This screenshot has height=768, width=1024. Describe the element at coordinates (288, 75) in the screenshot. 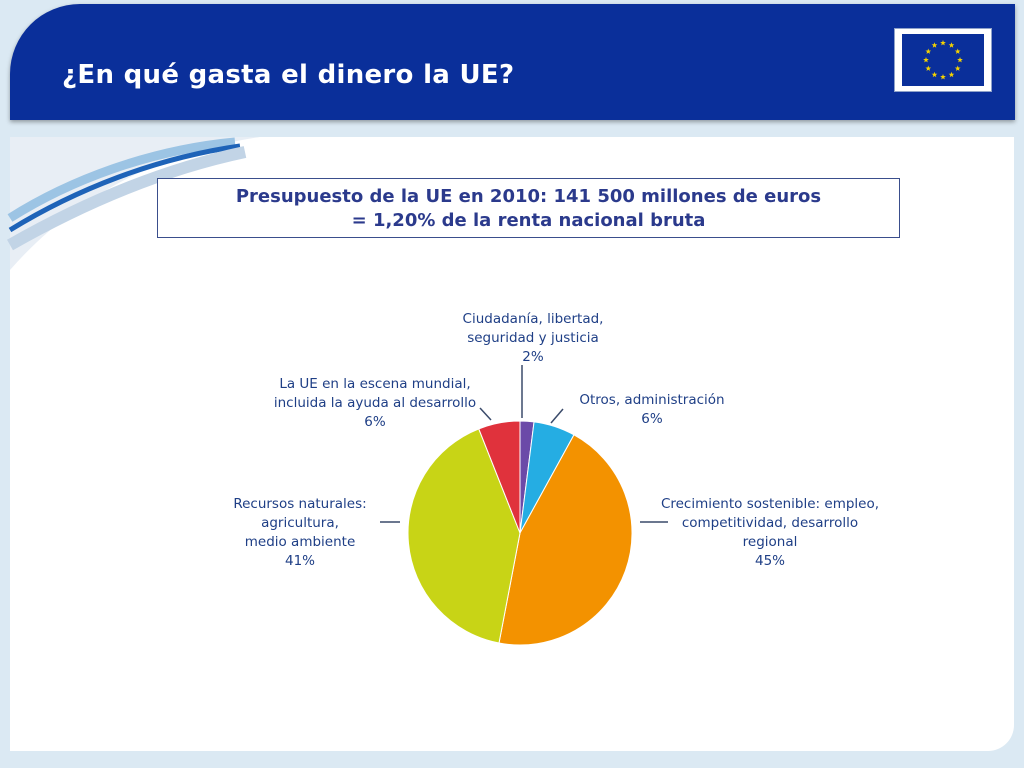

I see `page-title: ¿En qué gasta el dinero la UE?` at that location.